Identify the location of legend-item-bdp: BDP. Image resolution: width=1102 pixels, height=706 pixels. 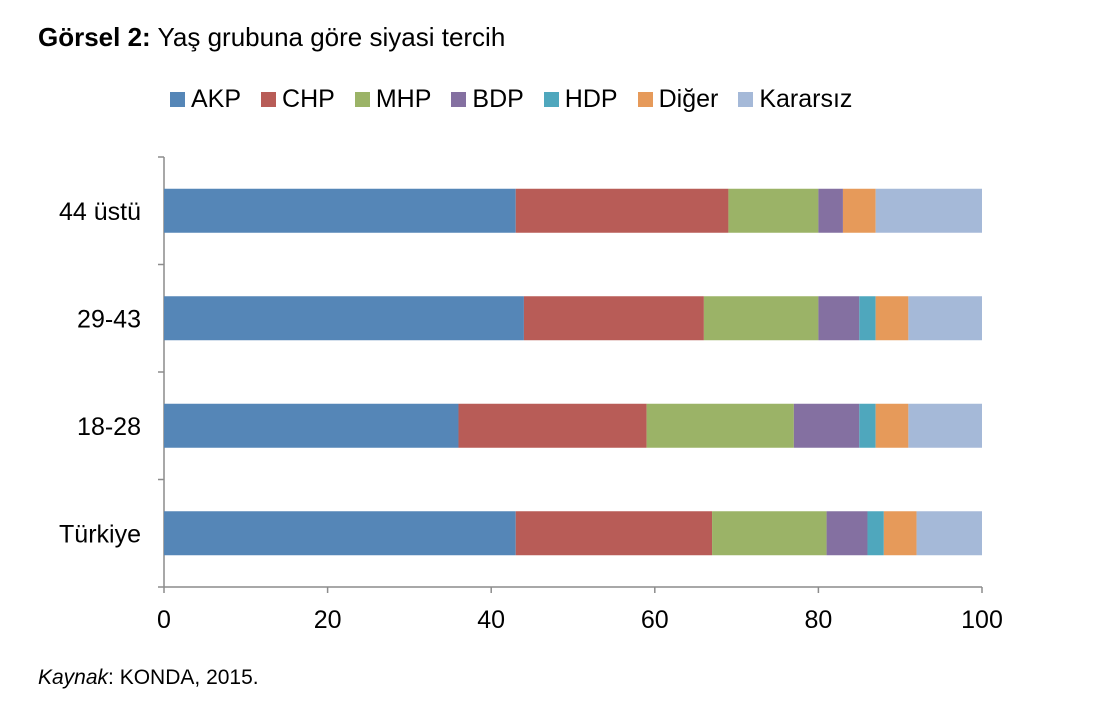
(487, 99).